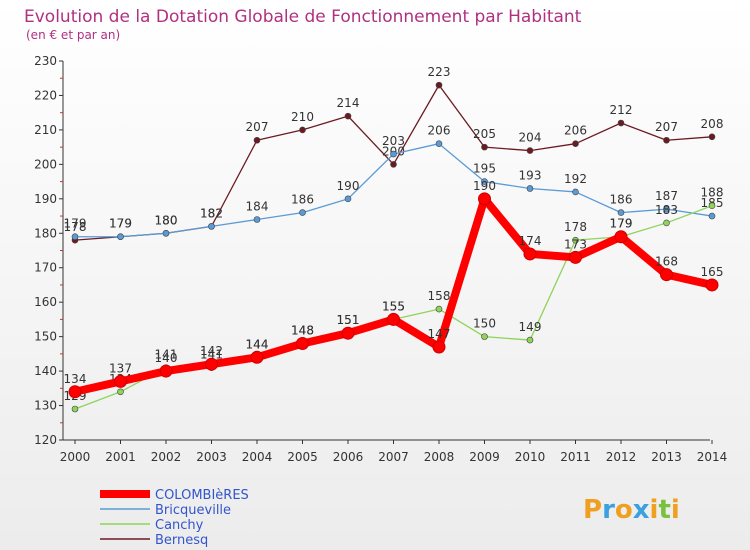 The width and height of the screenshot is (750, 550). What do you see at coordinates (120, 368) in the screenshot?
I see `data-label-colombières: 137` at bounding box center [120, 368].